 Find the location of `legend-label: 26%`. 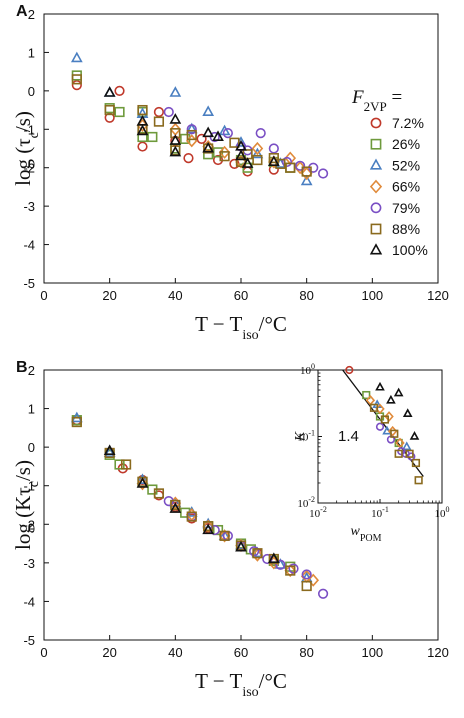

legend-label: 26% is located at coordinates (406, 144).